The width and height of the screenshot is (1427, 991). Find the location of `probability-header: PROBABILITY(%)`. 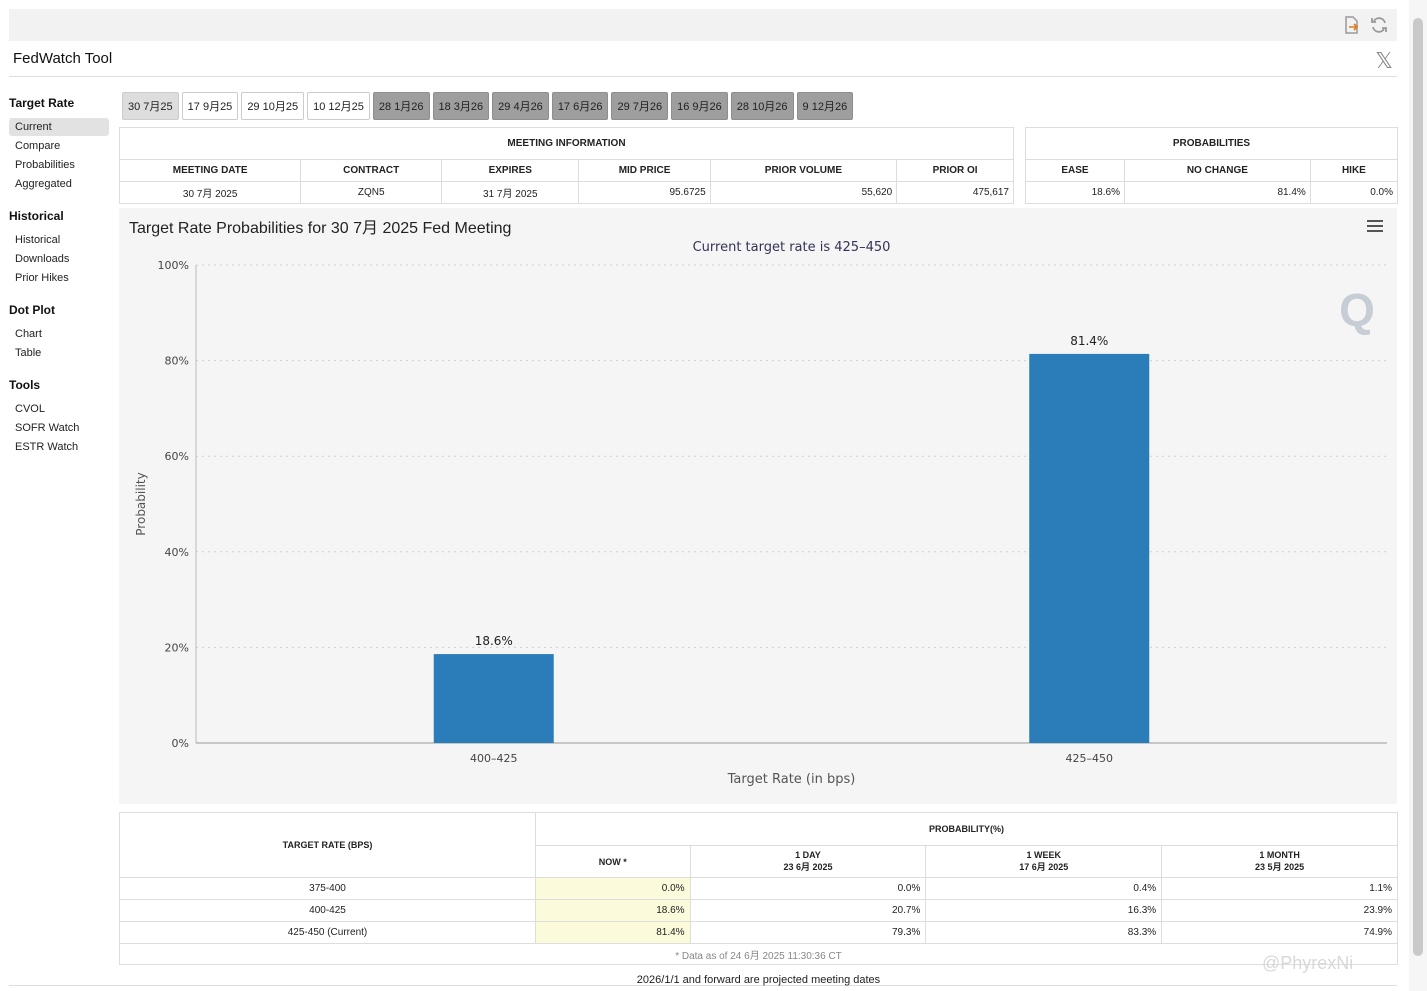

probability-header: PROBABILITY(%) is located at coordinates (966, 829).